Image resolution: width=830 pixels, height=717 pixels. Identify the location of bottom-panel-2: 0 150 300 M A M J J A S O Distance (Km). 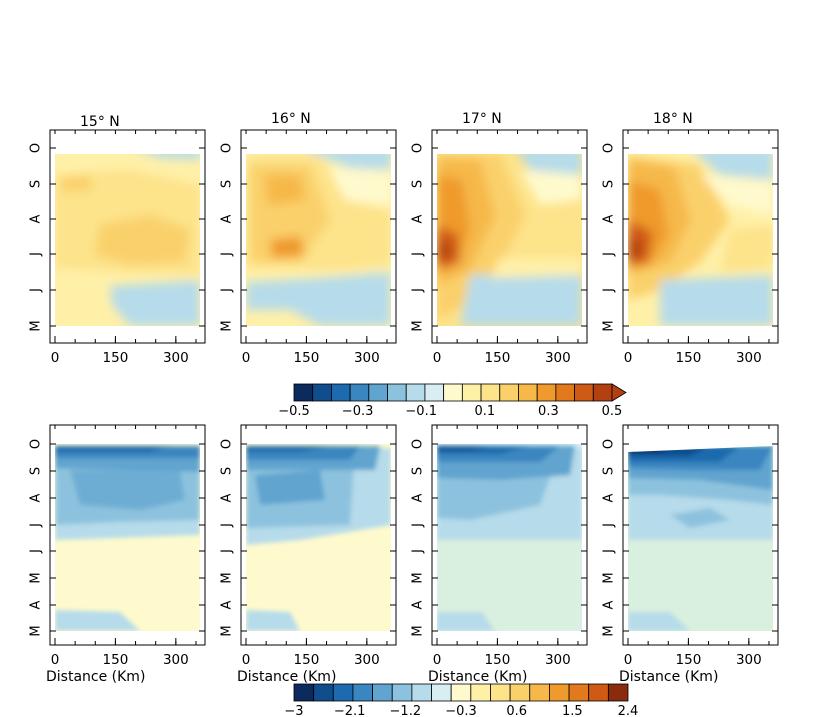
(308, 554).